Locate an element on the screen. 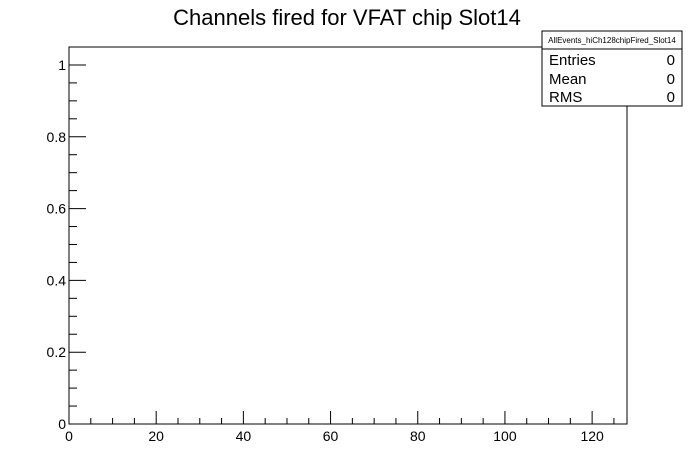 The image size is (696, 472). stats-entries-label: Entries is located at coordinates (572, 60).